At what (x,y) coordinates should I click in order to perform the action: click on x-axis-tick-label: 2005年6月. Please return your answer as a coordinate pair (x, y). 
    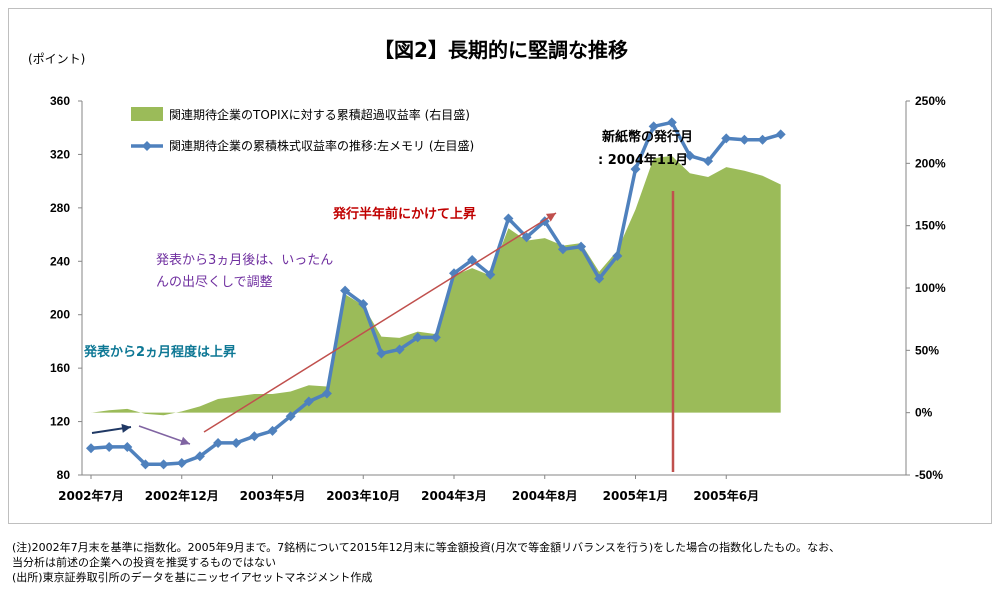
    Looking at the image, I should click on (726, 495).